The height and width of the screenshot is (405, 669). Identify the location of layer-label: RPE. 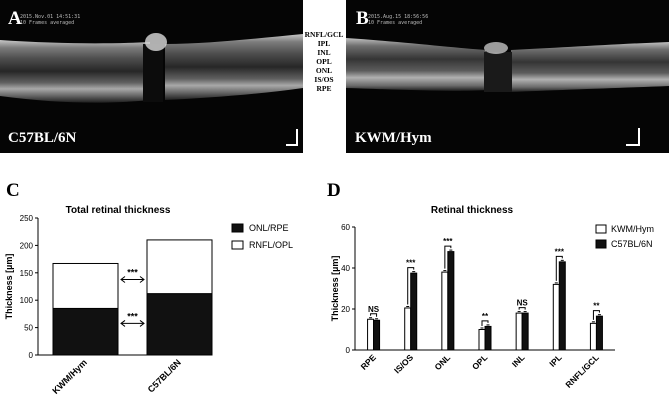
(324, 88).